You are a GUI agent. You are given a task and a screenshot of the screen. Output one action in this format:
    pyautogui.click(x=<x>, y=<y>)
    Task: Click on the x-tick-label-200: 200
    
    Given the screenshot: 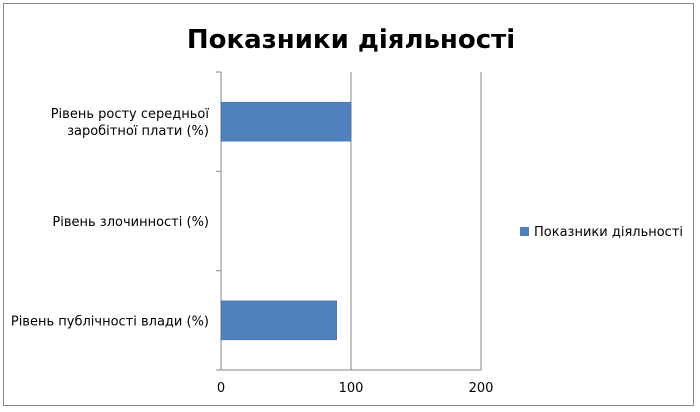 What is the action you would take?
    pyautogui.click(x=481, y=388)
    